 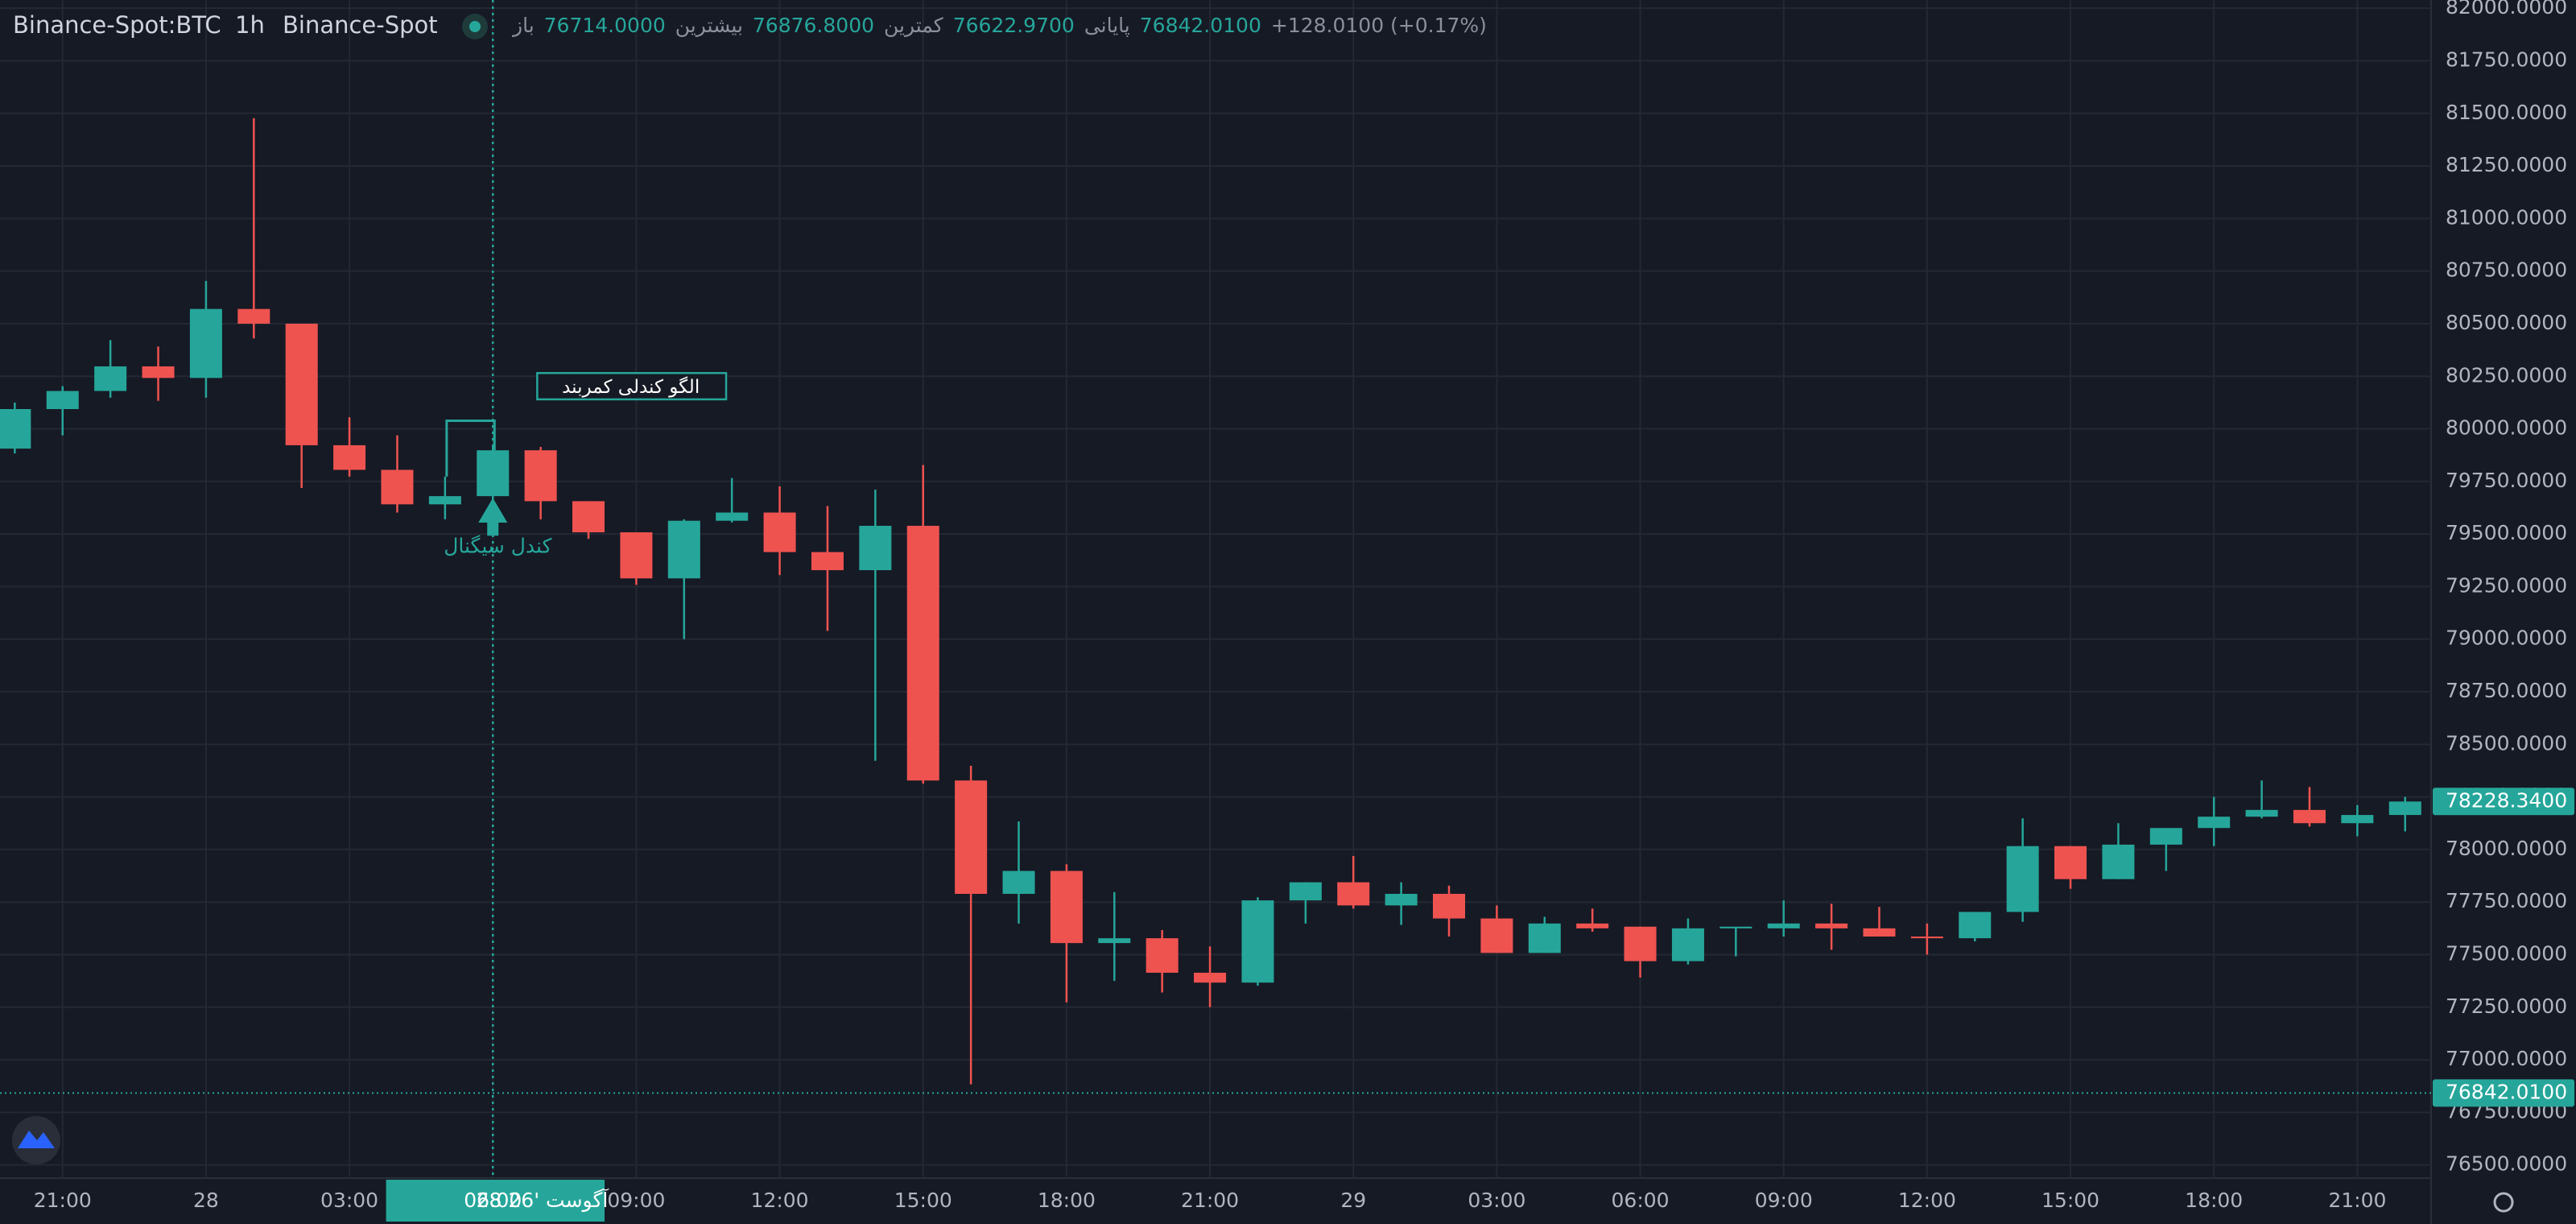 I want to click on logo, so click(x=36, y=1140).